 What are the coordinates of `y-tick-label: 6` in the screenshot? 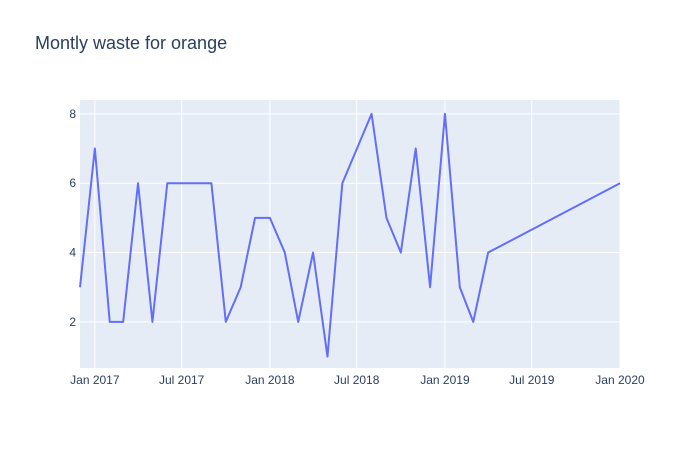 It's located at (72, 183).